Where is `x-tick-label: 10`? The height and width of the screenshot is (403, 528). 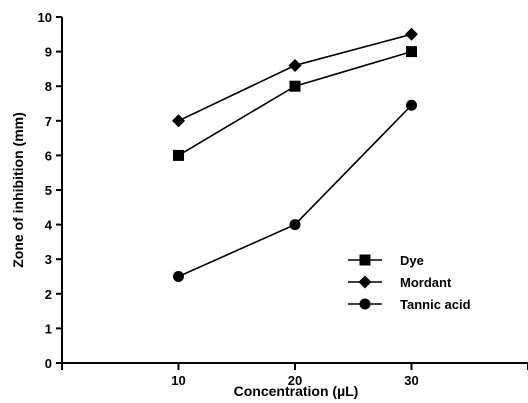 x-tick-label: 10 is located at coordinates (178, 380).